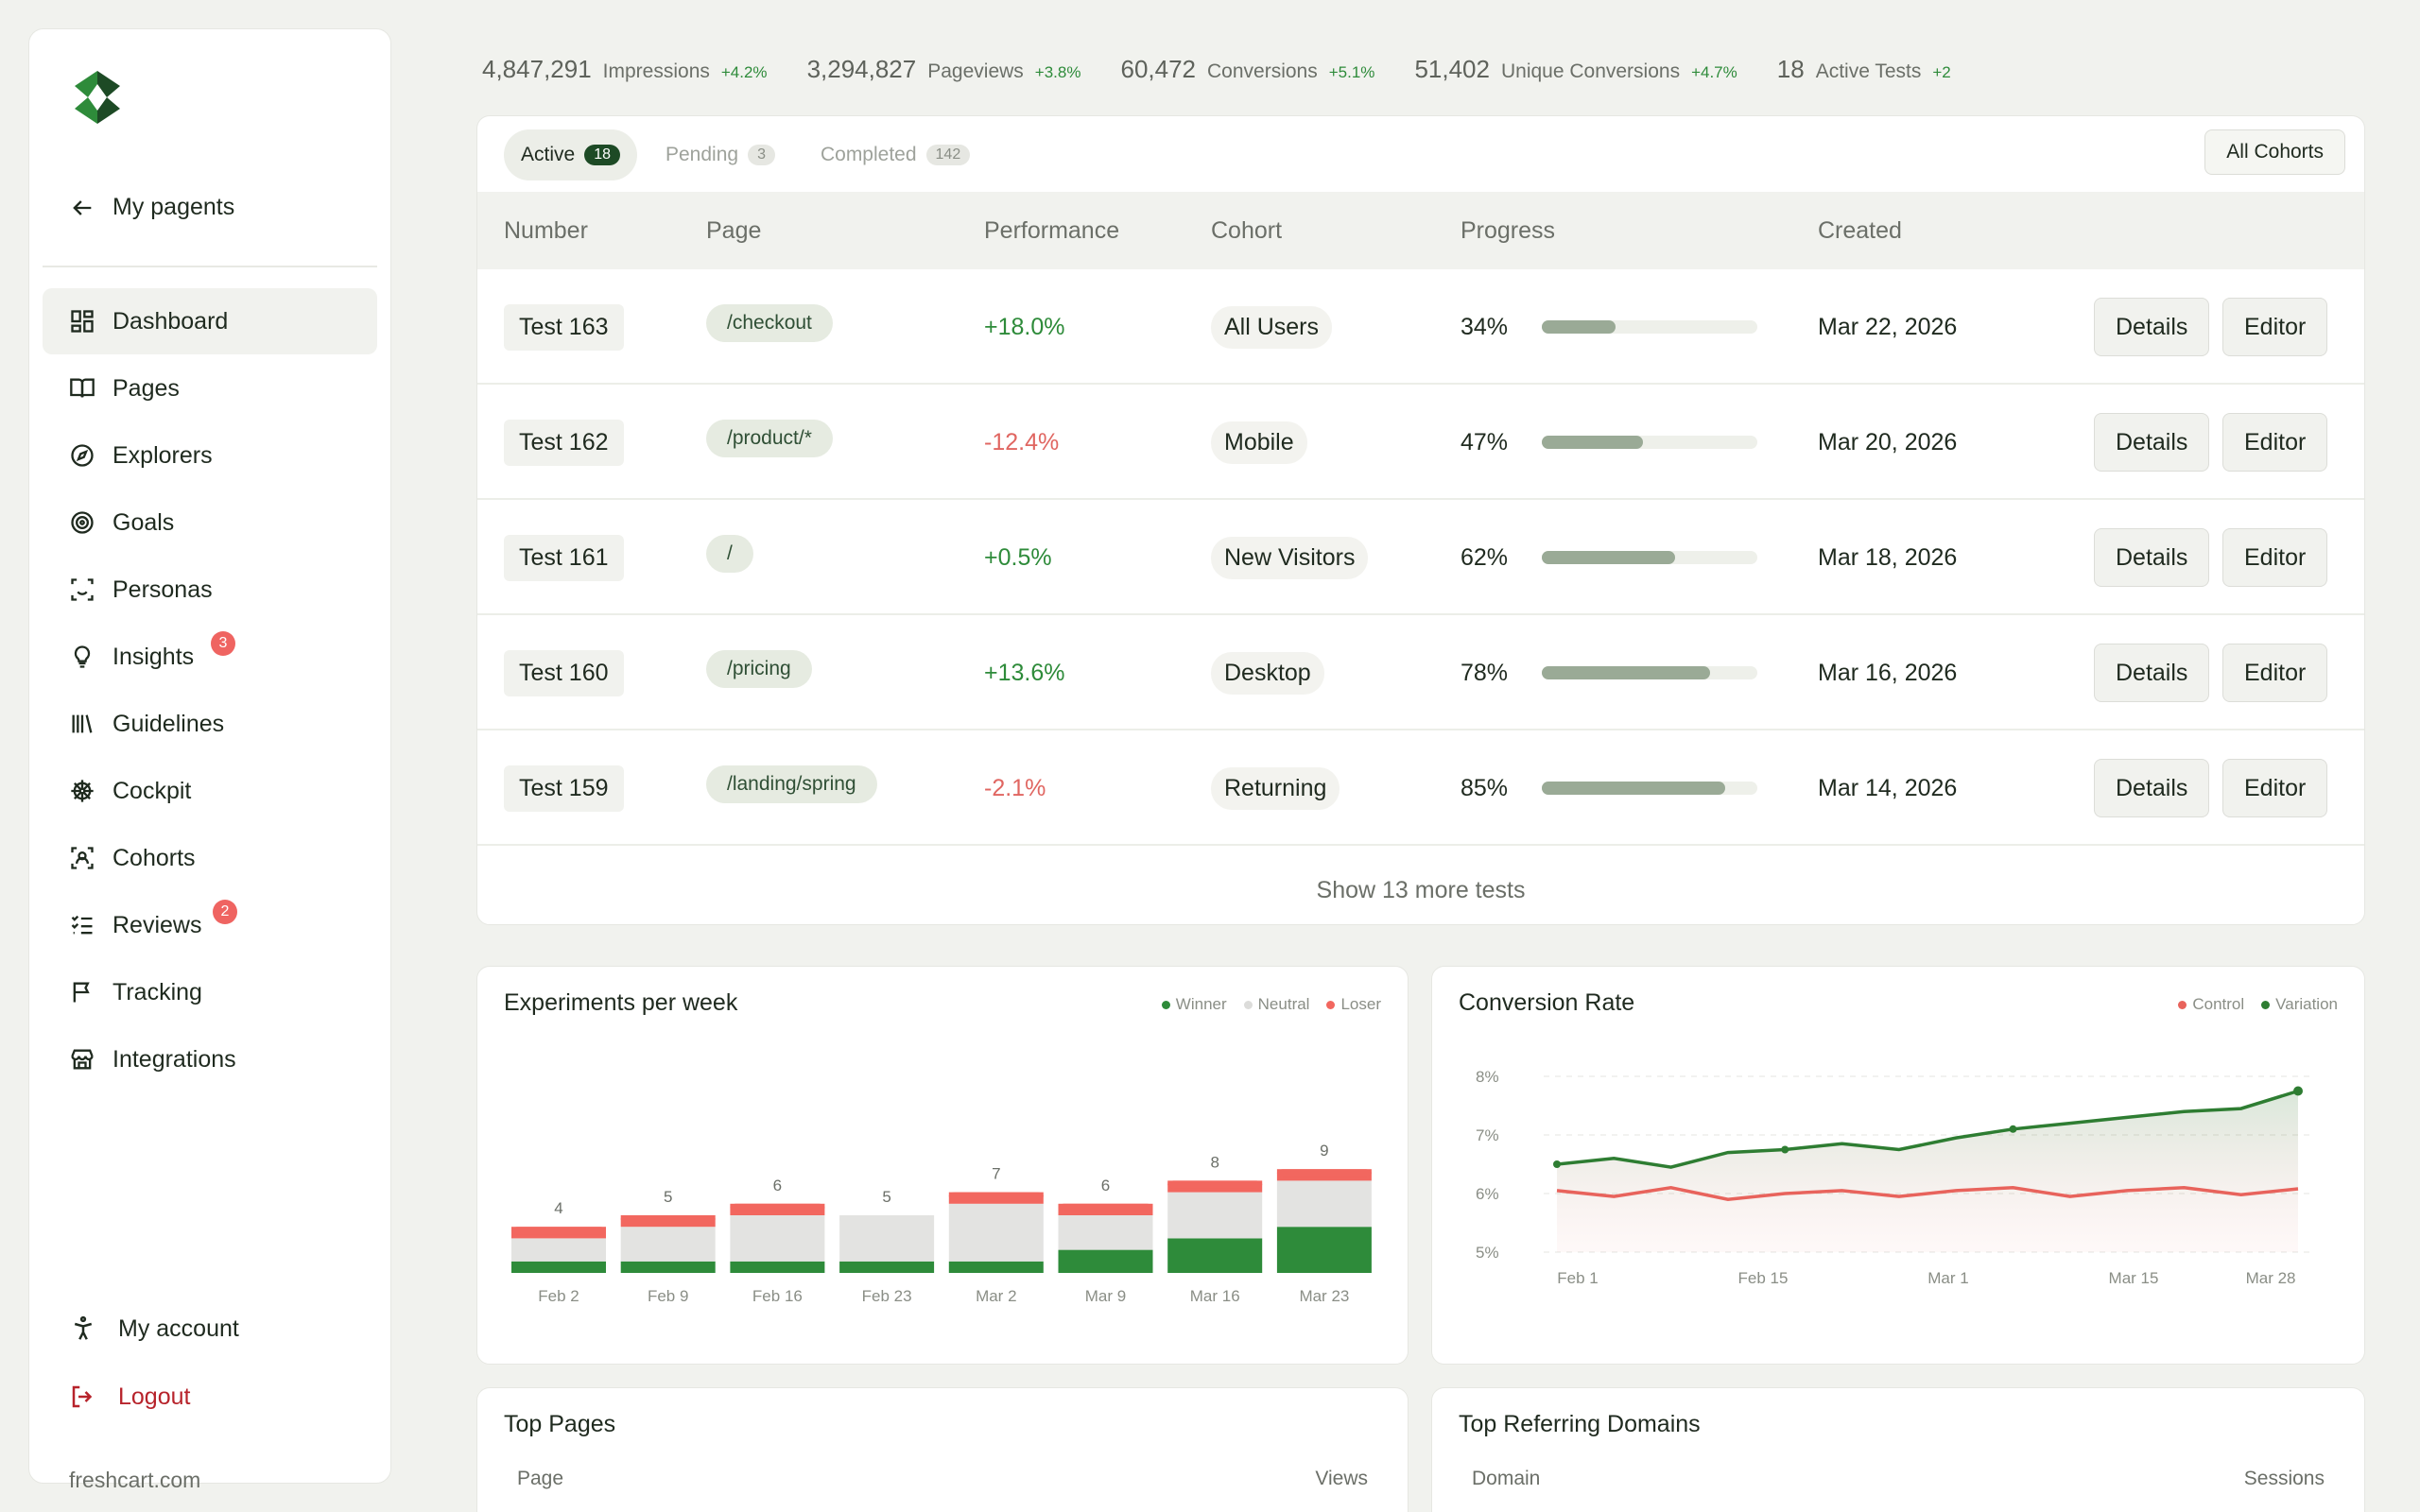  What do you see at coordinates (83, 858) in the screenshot?
I see `group-scan-icon` at bounding box center [83, 858].